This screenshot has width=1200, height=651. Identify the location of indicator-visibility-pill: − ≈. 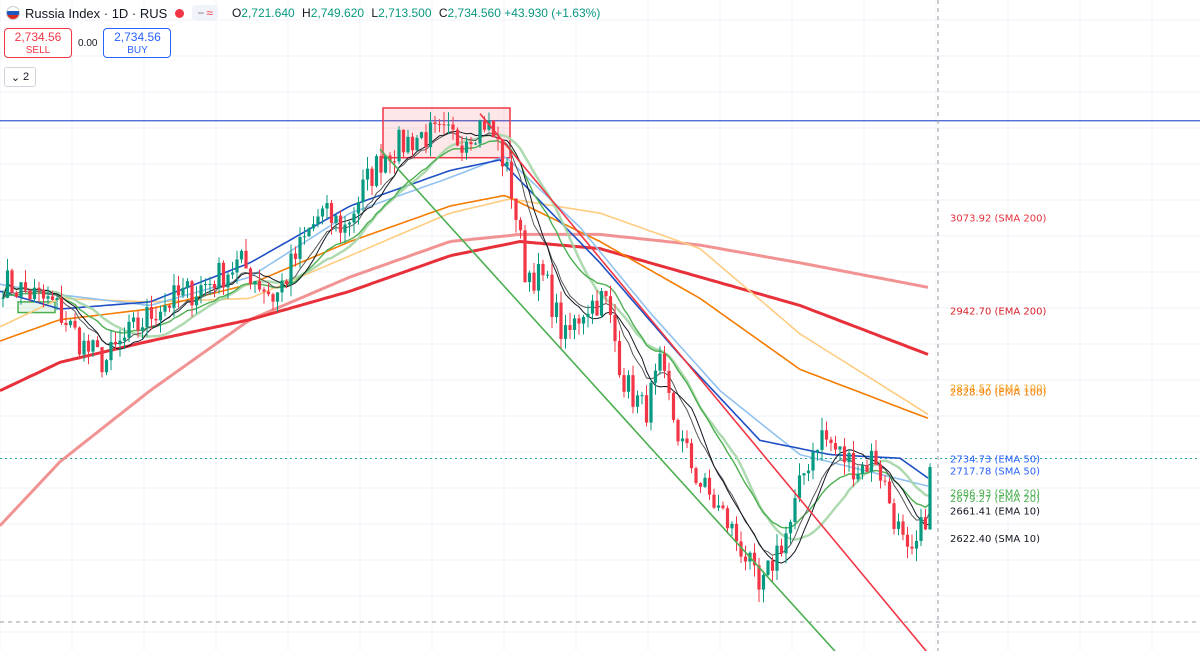
(205, 13).